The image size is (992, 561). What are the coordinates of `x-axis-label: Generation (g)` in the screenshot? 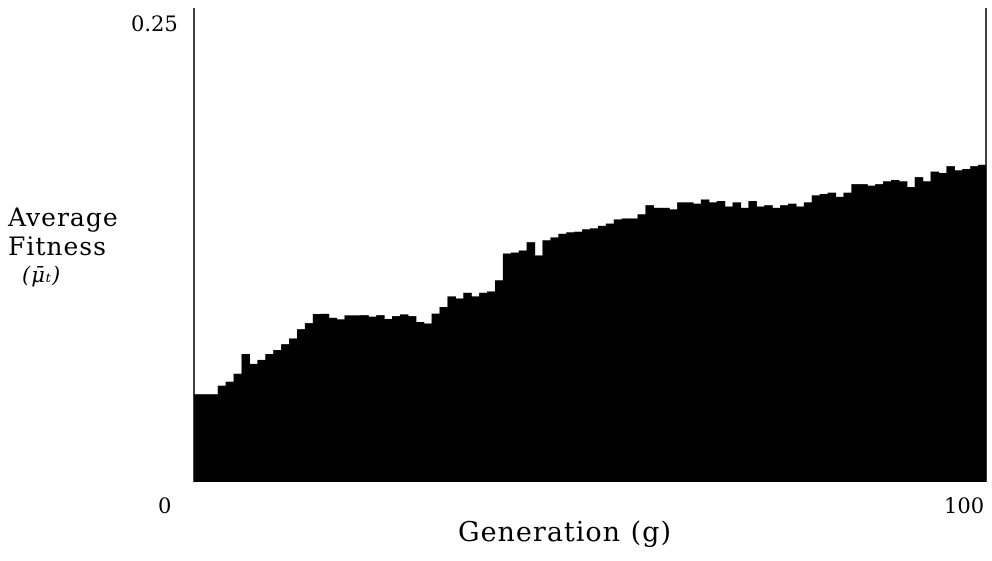 It's located at (565, 532).